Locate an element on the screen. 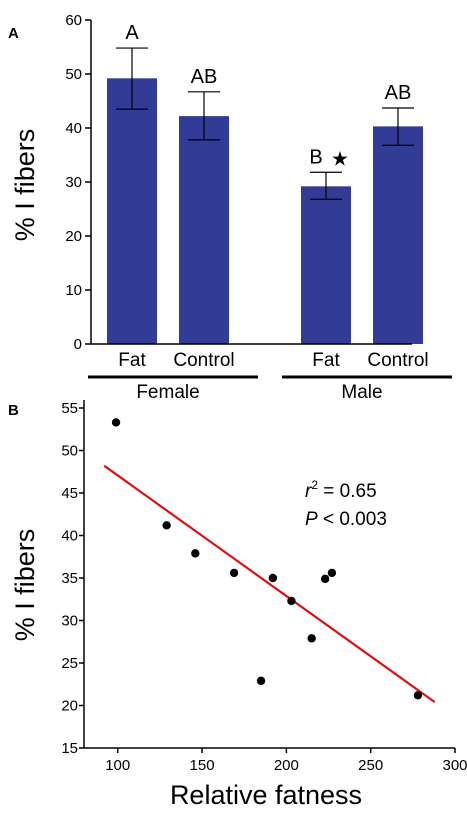 The height and width of the screenshot is (815, 467). p-value-annotation: P < 0.003 is located at coordinates (346, 519).